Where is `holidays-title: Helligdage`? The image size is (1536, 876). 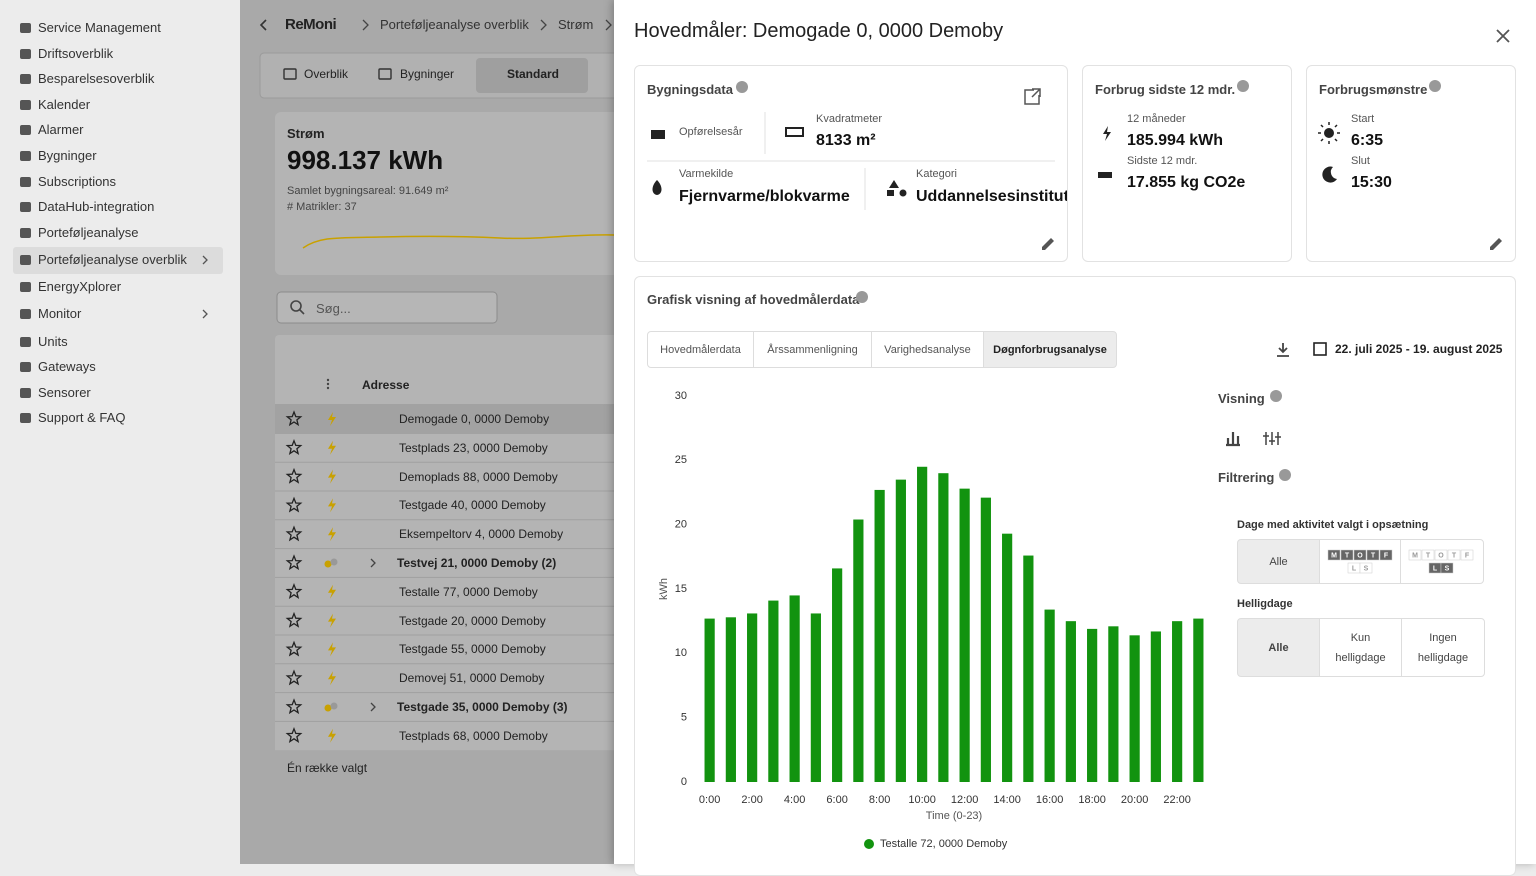
holidays-title: Helligdage is located at coordinates (1265, 604).